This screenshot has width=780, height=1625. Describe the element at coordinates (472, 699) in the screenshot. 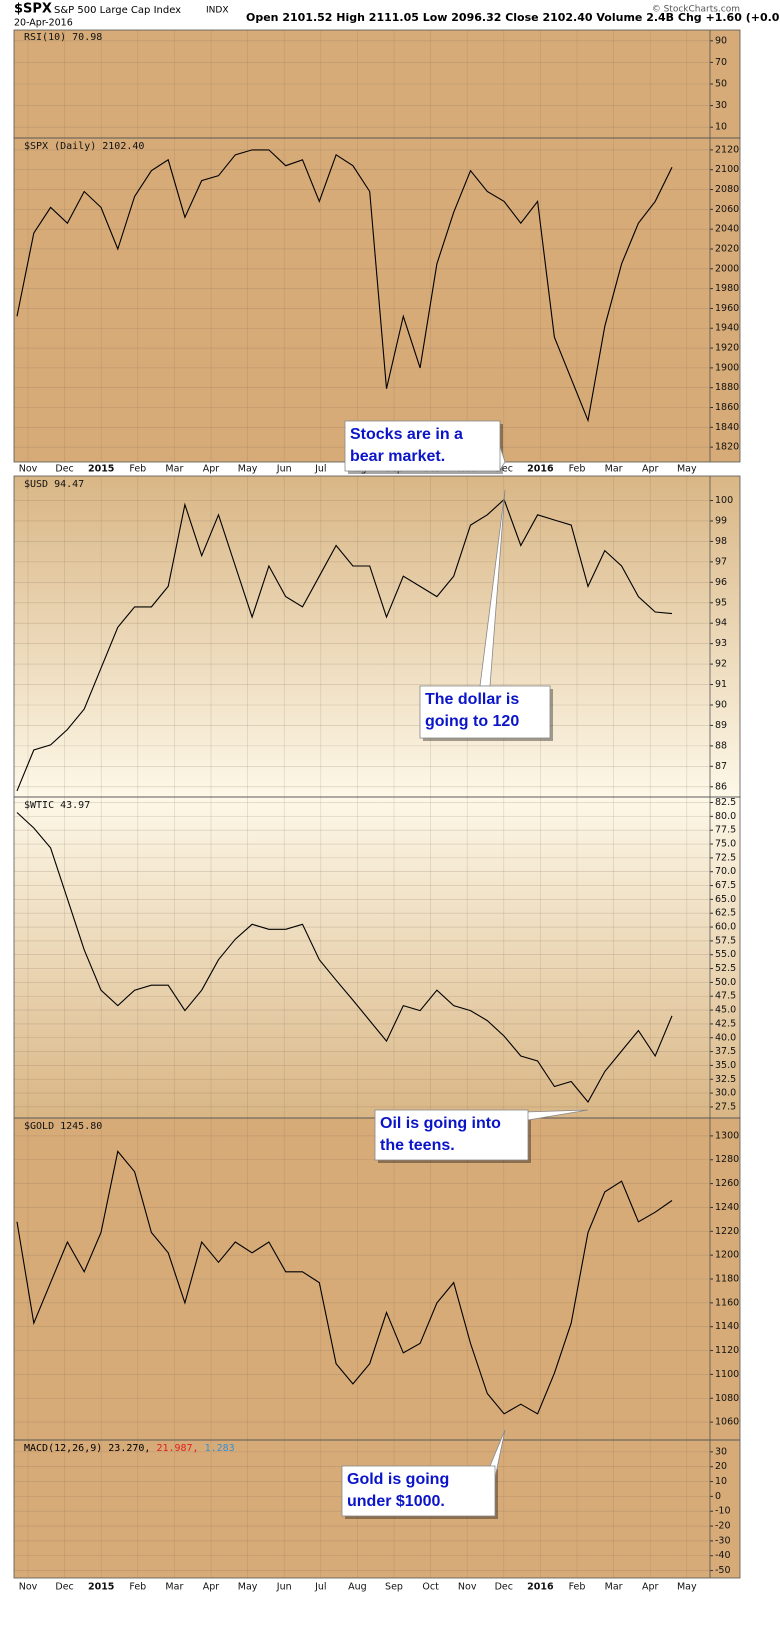

I see `annotation-text: The dollar is` at that location.